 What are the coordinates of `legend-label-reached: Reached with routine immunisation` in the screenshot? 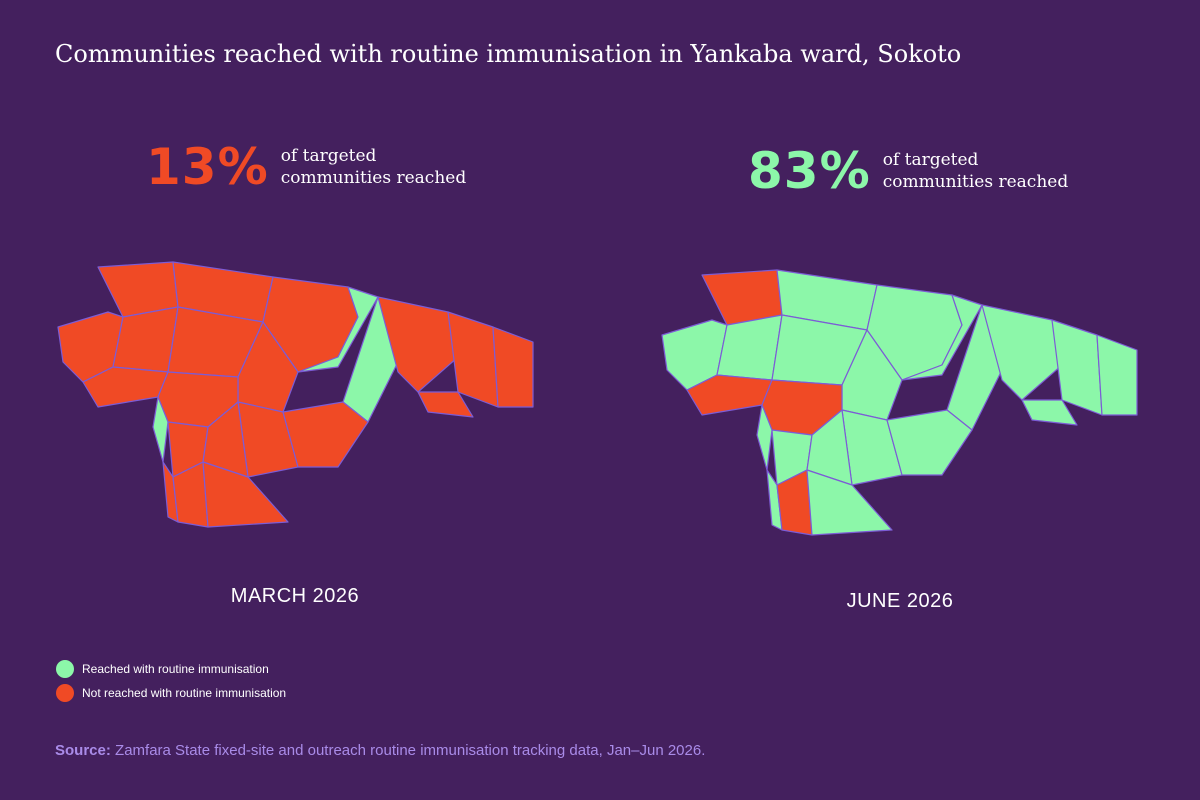 It's located at (175, 669).